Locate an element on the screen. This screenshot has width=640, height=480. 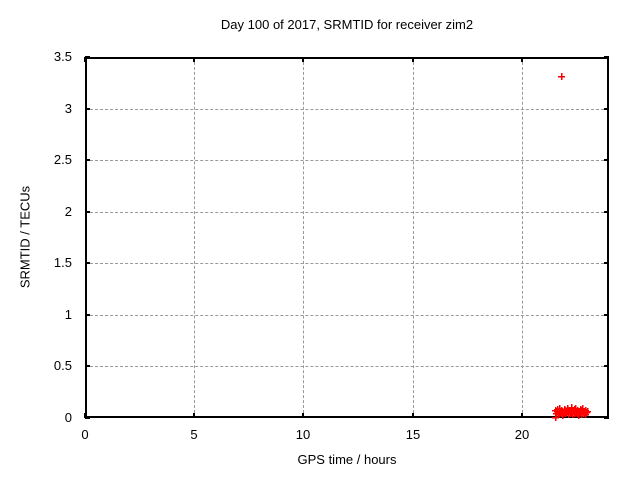
y-axis-label: SRMTID / TECUs is located at coordinates (25, 237).